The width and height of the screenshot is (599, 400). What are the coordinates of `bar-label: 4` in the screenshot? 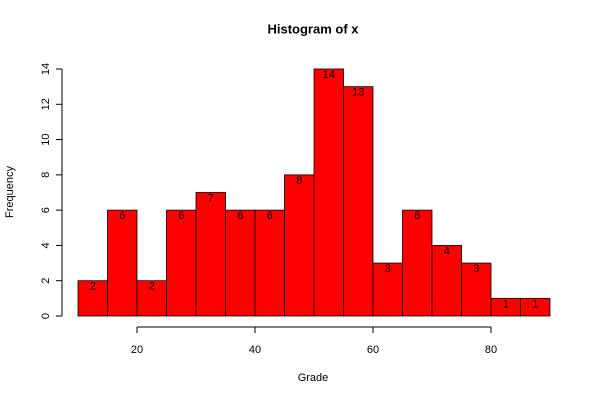 It's located at (447, 251).